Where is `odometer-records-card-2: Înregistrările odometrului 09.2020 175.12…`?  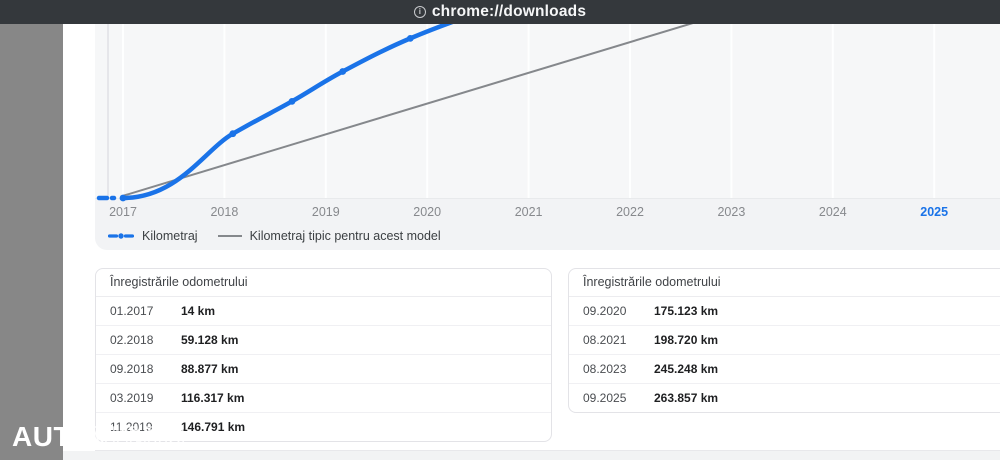 odometer-records-card-2: Înregistrările odometrului 09.2020 175.12… is located at coordinates (784, 340).